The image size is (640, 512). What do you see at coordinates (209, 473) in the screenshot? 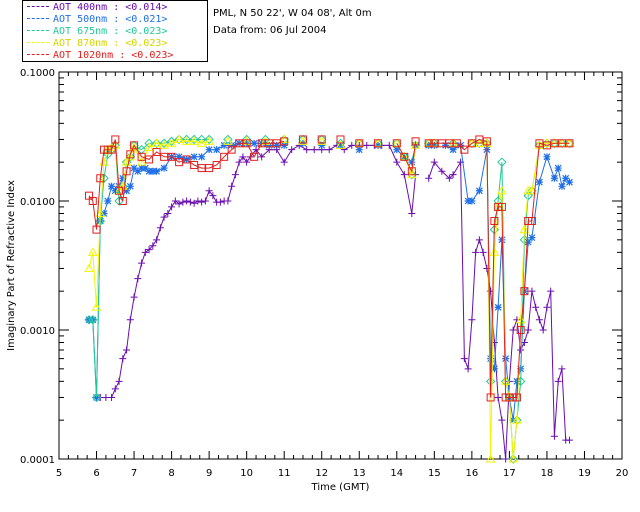
I see `x-tick-label: 9` at bounding box center [209, 473].